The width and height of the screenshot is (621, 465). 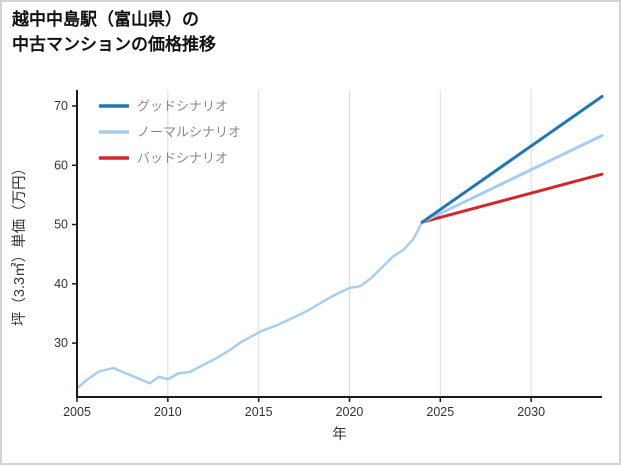 What do you see at coordinates (182, 158) in the screenshot?
I see `legend-label-bad: バッドシナリオ` at bounding box center [182, 158].